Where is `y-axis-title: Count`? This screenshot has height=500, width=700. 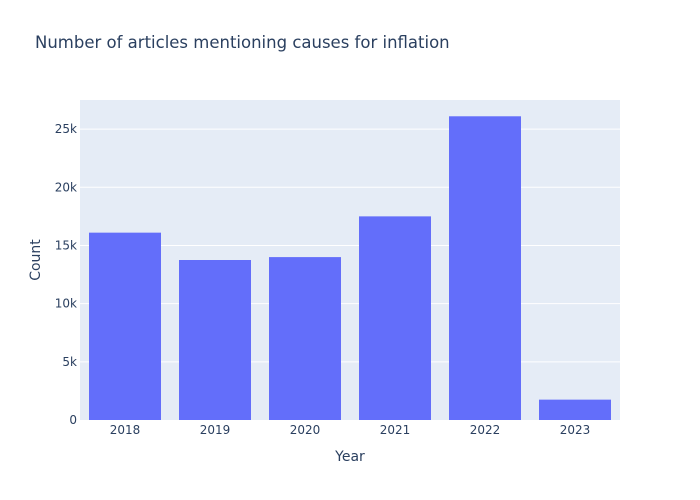
y-axis-title: Count is located at coordinates (36, 260).